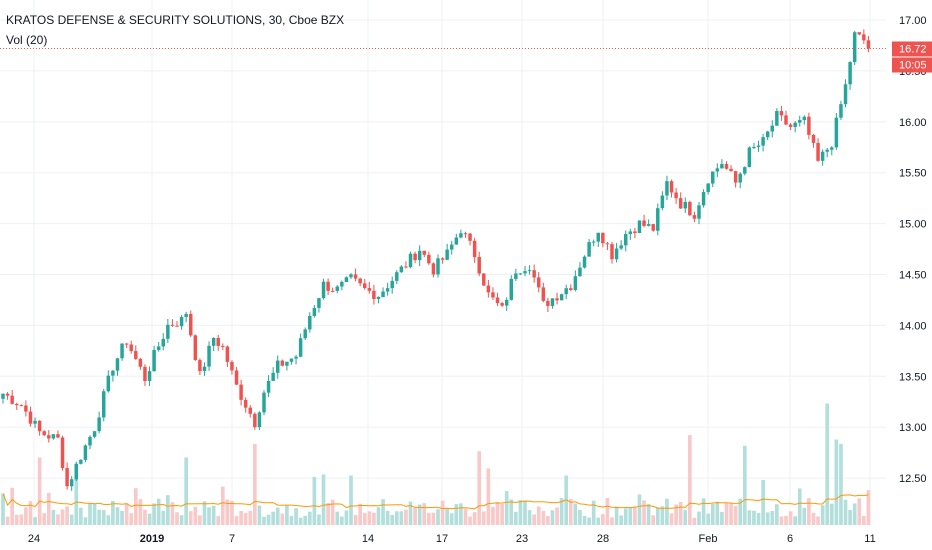  What do you see at coordinates (27, 40) in the screenshot?
I see `volume-indicator-label: Vol (20)` at bounding box center [27, 40].